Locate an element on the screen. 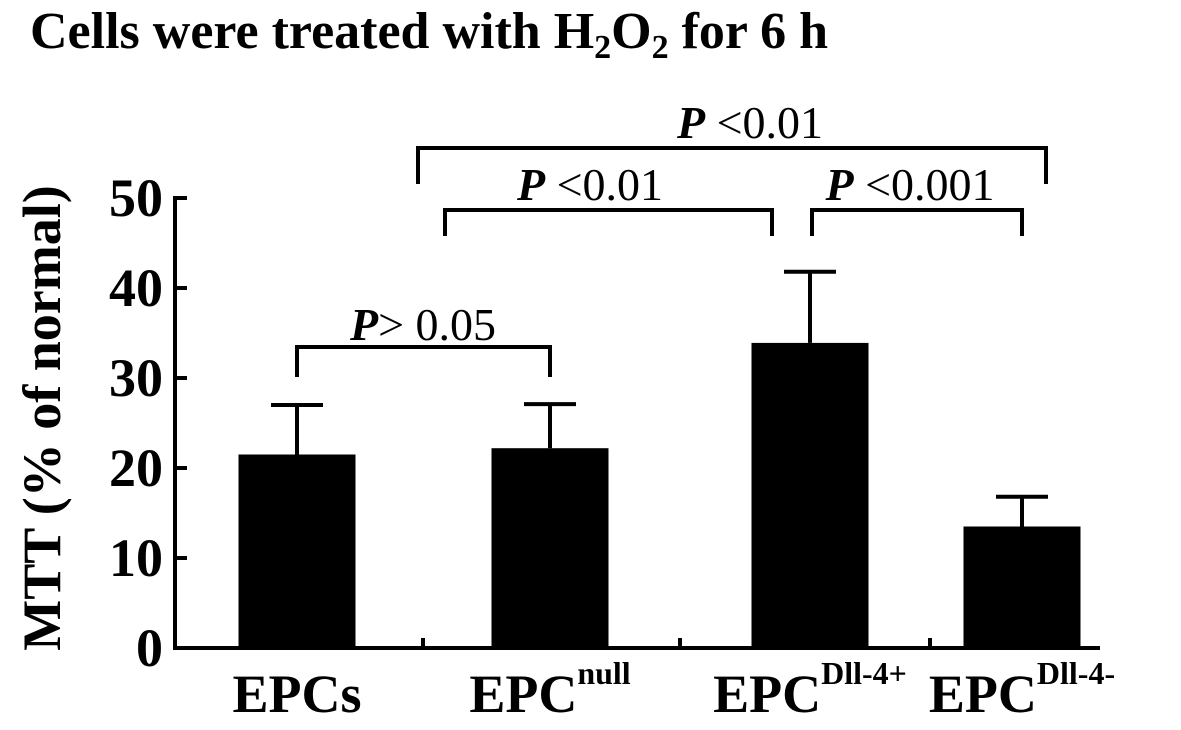 This screenshot has height=730, width=1181. y-tick-label: 20 is located at coordinates (136, 468).